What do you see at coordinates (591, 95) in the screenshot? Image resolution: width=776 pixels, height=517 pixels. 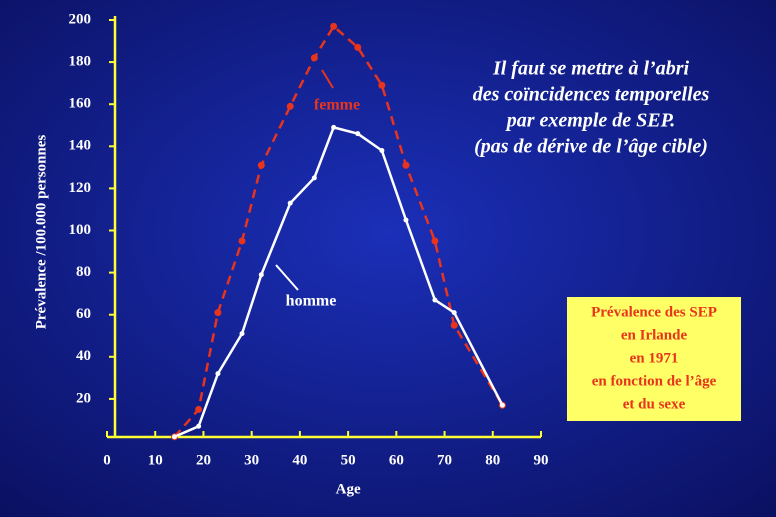 I see `message-line: des coïncidences temporelles` at bounding box center [591, 95].